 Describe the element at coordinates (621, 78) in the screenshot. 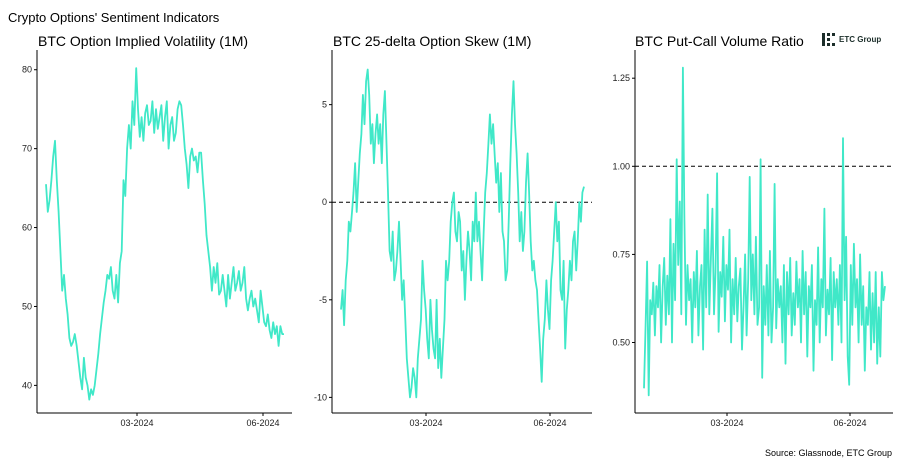

I see `y-tick-label: 1.25` at that location.